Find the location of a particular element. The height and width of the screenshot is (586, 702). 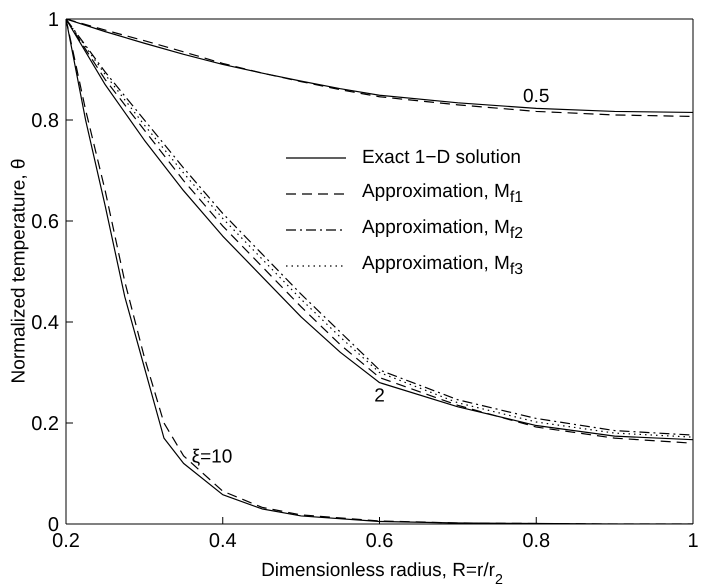

y-tick-label: 0.6 is located at coordinates (45, 222).